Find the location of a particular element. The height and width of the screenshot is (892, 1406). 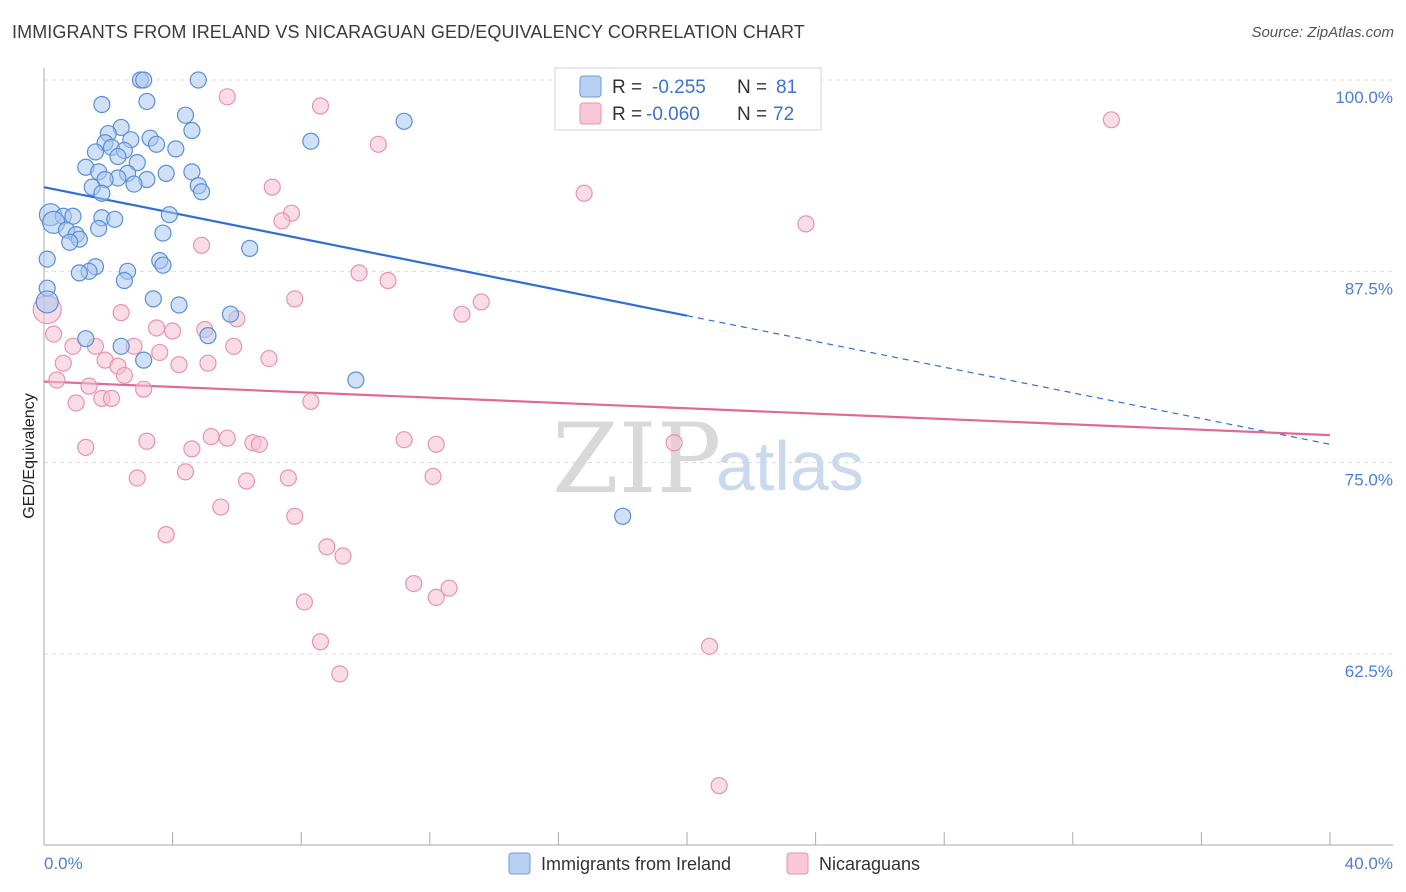

legend-swatch-ireland is located at coordinates (590, 86).